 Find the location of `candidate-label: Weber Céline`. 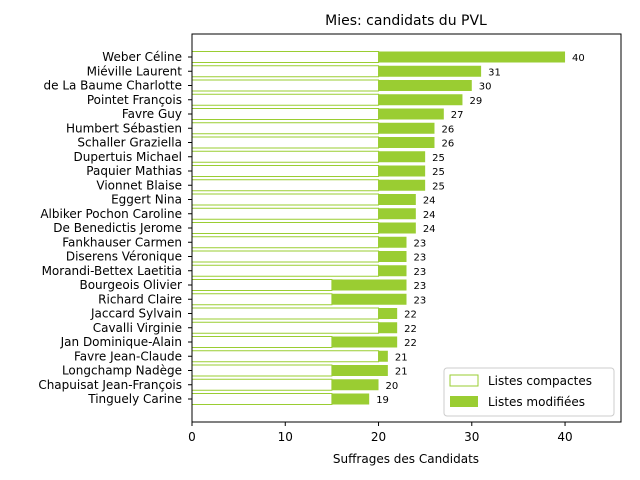

candidate-label: Weber Céline is located at coordinates (142, 57).